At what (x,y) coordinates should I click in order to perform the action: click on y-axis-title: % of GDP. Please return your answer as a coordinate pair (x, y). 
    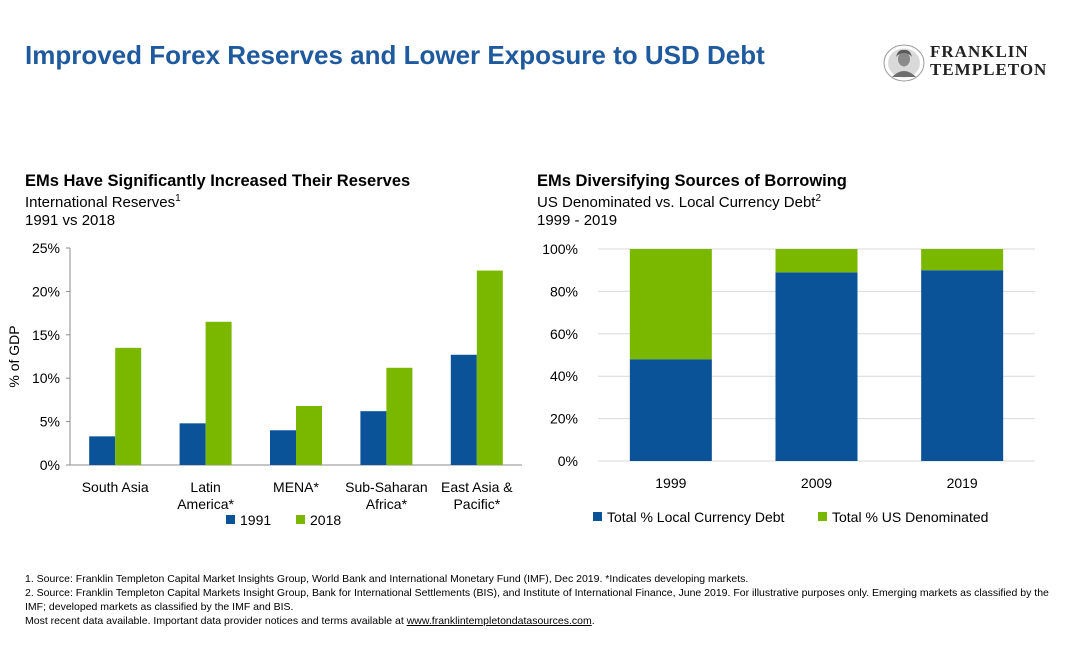
    Looking at the image, I should click on (14, 356).